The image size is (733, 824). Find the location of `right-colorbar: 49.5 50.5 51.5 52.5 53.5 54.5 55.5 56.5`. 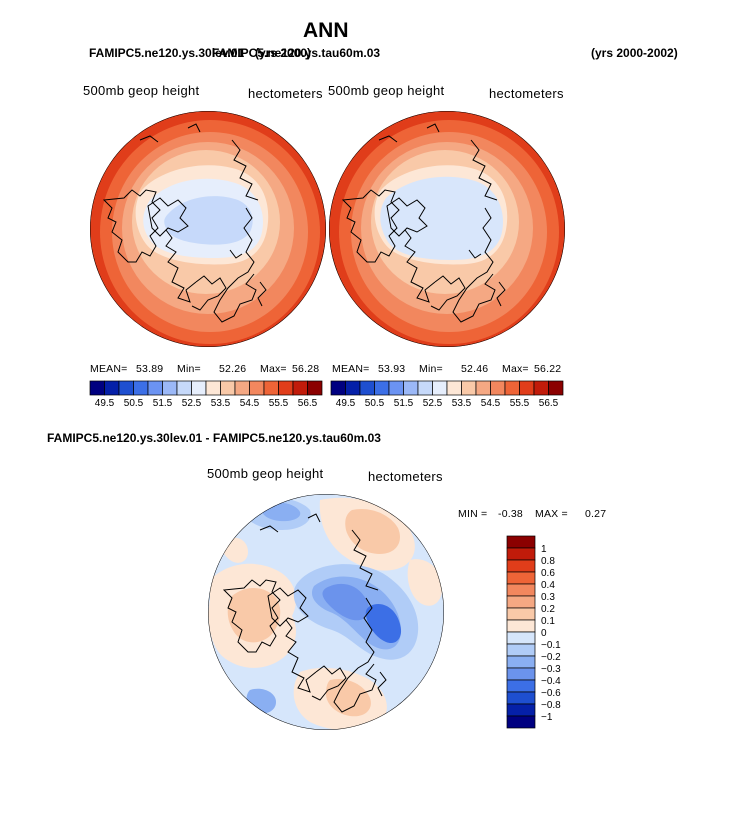

right-colorbar: 49.5 50.5 51.5 52.5 53.5 54.5 55.5 56.5 is located at coordinates (447, 394).